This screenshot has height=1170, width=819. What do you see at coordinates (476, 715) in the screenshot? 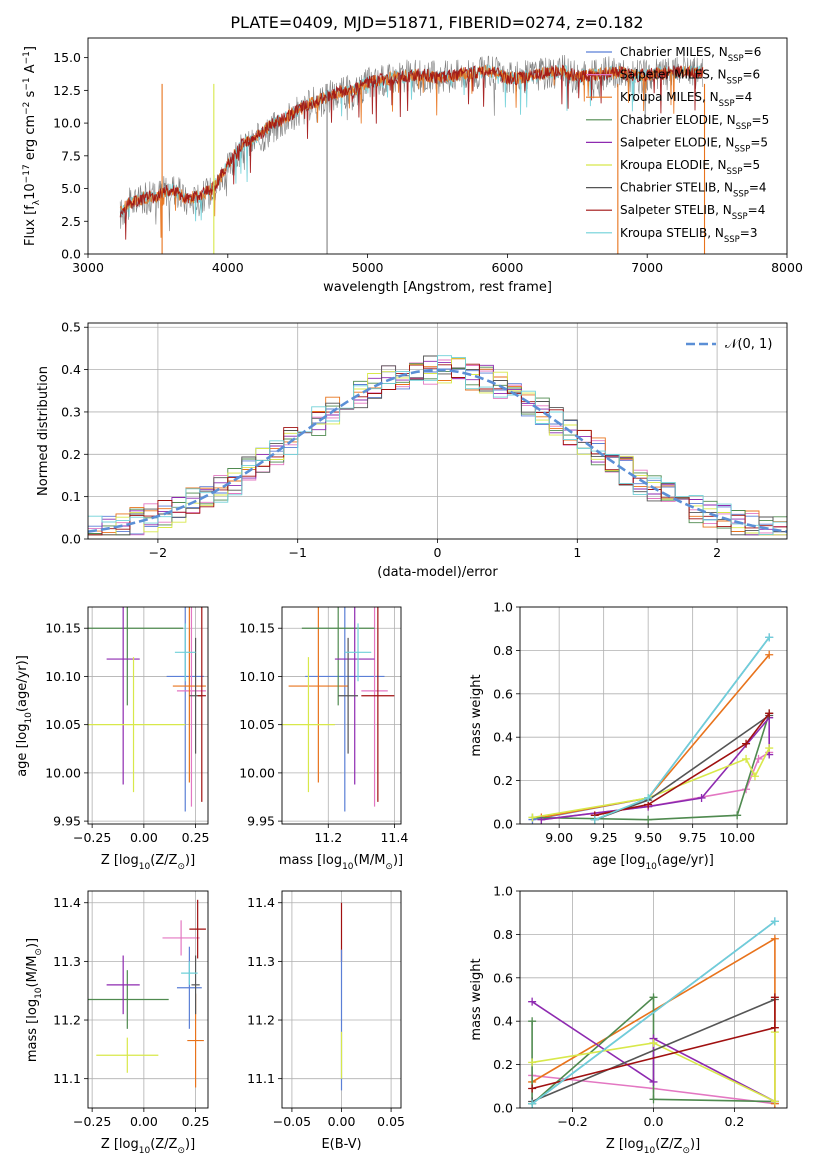
I see `y-axis-label: mass weight` at bounding box center [476, 715].